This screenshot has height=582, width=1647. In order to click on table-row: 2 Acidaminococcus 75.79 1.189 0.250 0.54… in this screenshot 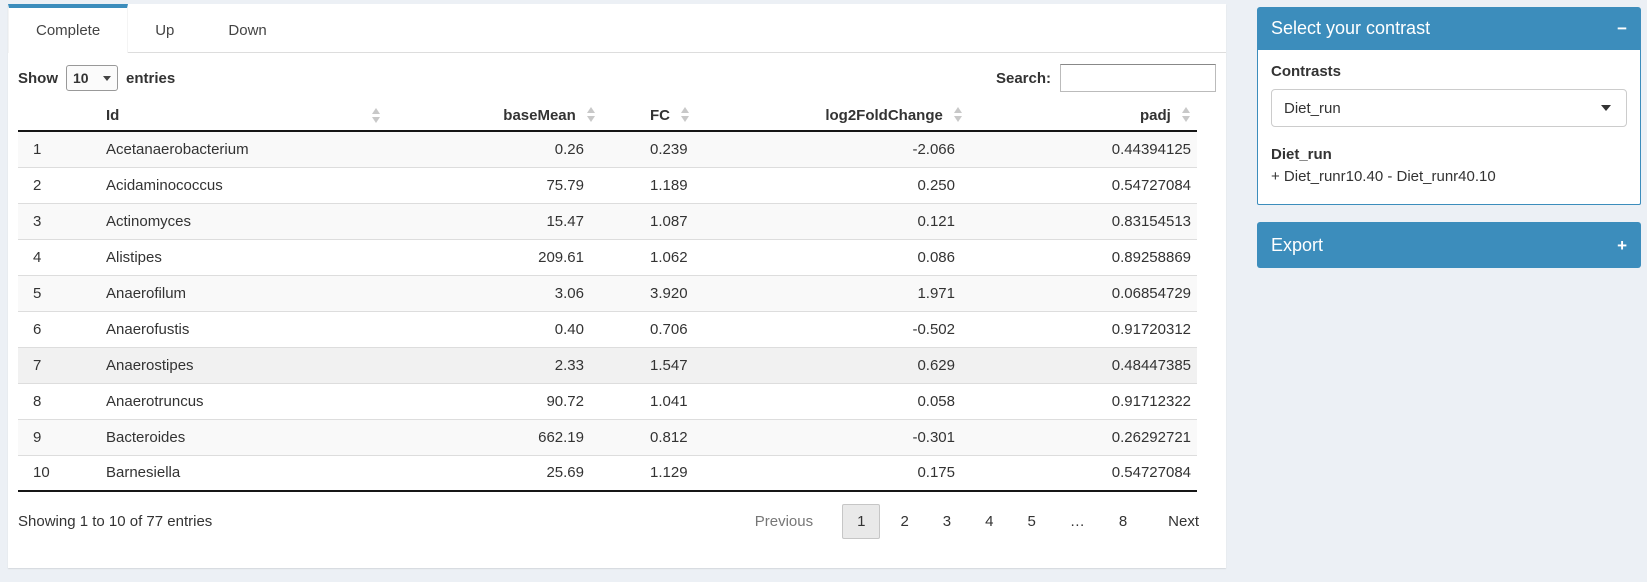, I will do `click(607, 184)`.